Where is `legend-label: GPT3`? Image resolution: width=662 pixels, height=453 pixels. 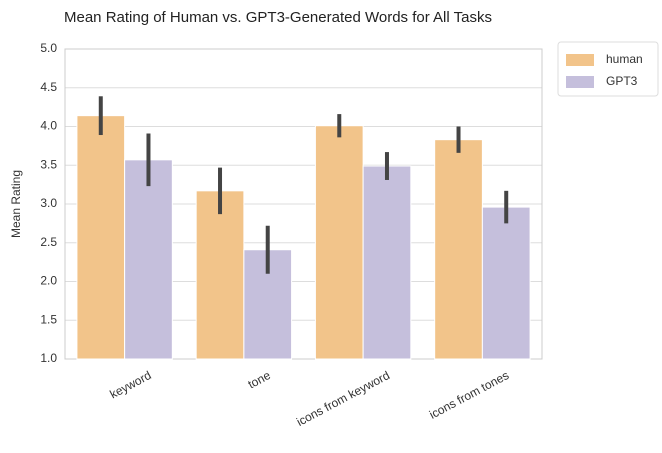 legend-label: GPT3 is located at coordinates (622, 81).